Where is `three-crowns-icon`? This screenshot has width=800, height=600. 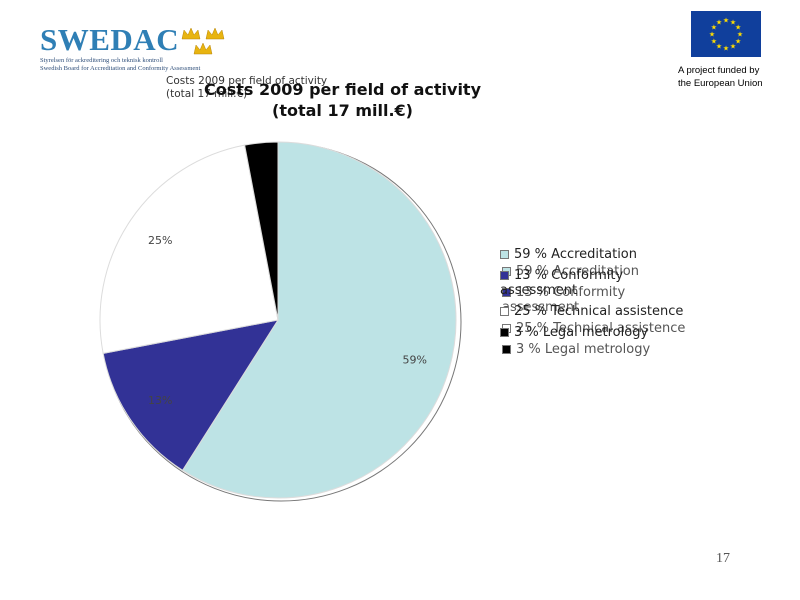 three-crowns-icon is located at coordinates (203, 41).